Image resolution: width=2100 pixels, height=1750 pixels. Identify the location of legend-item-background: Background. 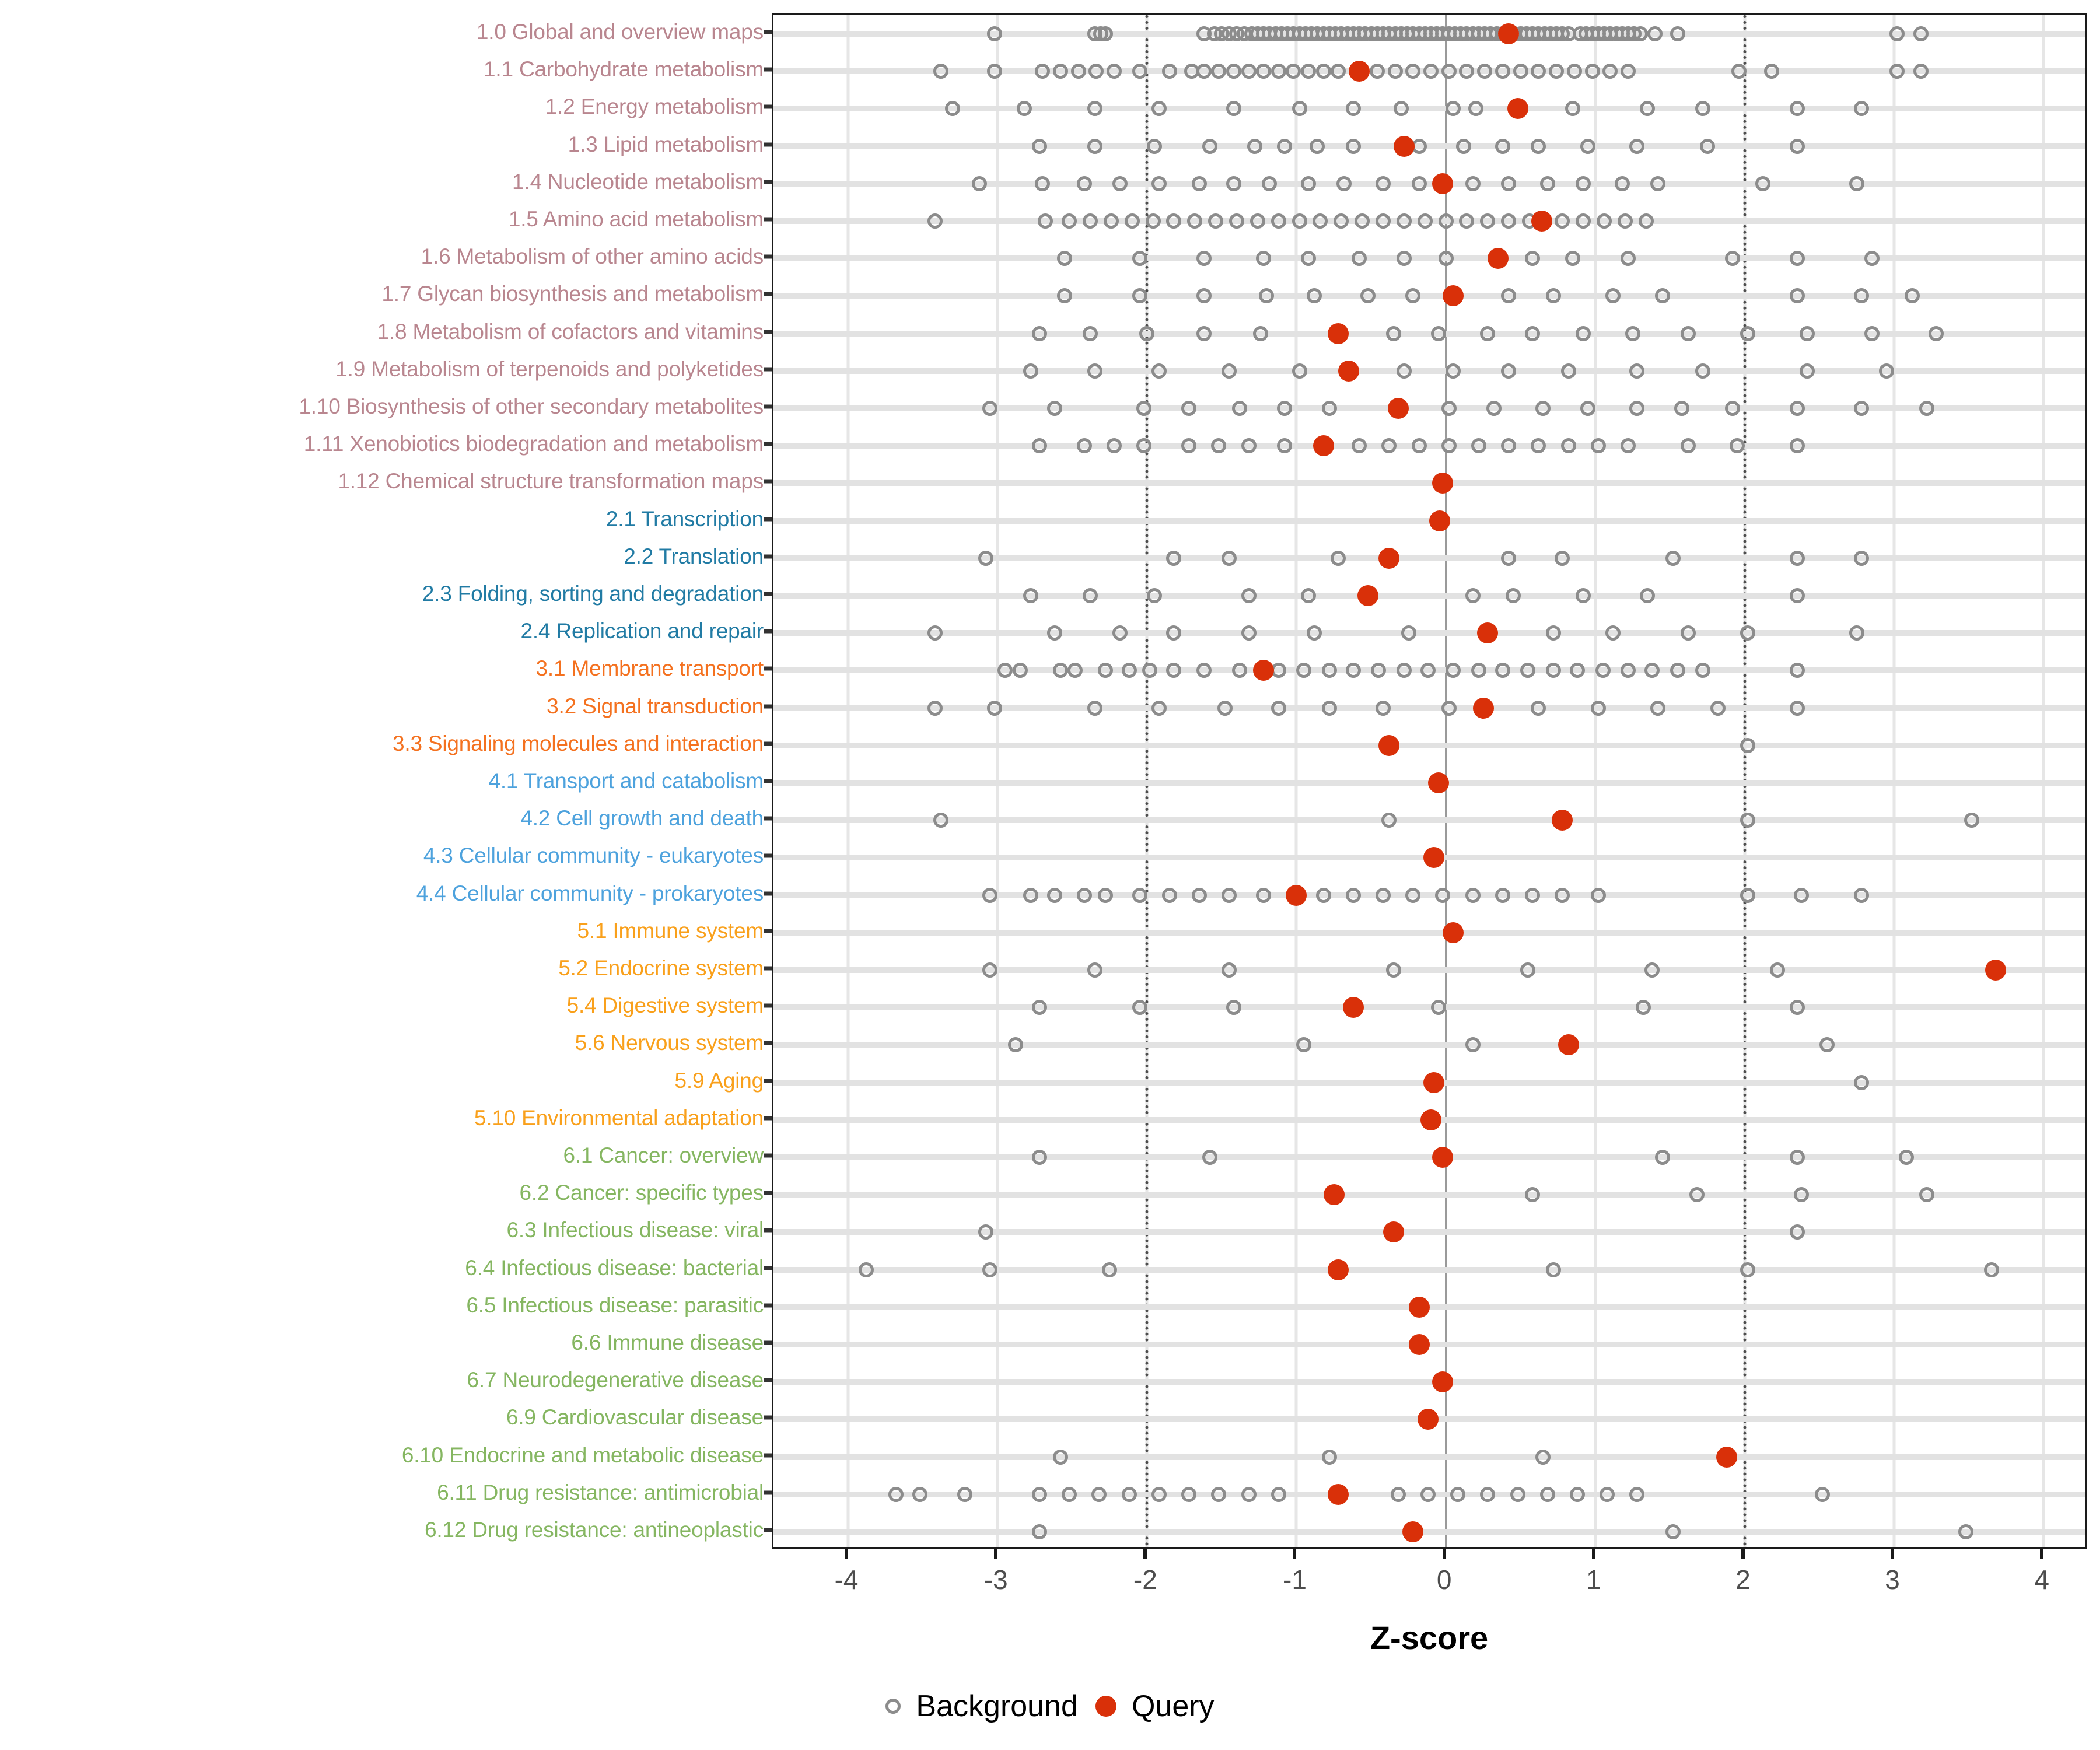
(982, 1706).